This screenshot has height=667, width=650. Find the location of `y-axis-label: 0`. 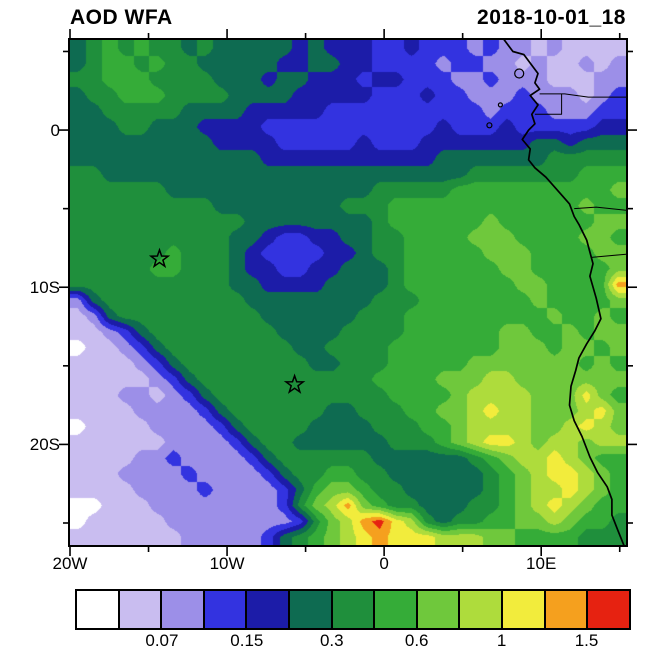

y-axis-label: 0 is located at coordinates (55, 131).